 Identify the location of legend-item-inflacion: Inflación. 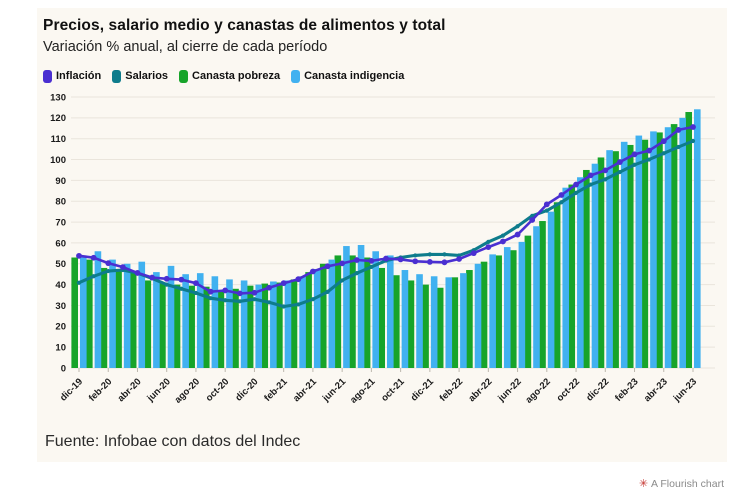
(72, 76).